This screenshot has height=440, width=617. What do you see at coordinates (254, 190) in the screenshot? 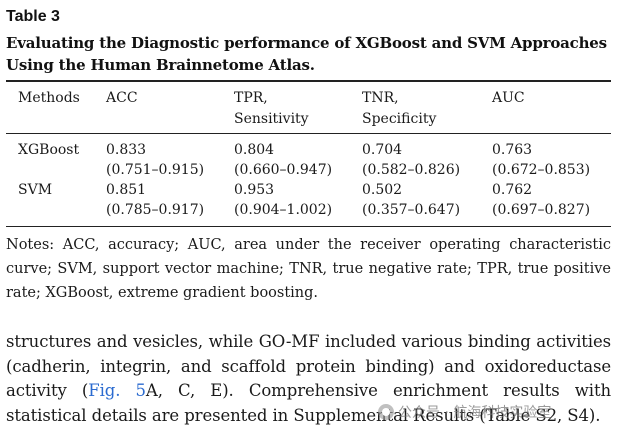
I see `value-cell: 0.953` at bounding box center [254, 190].